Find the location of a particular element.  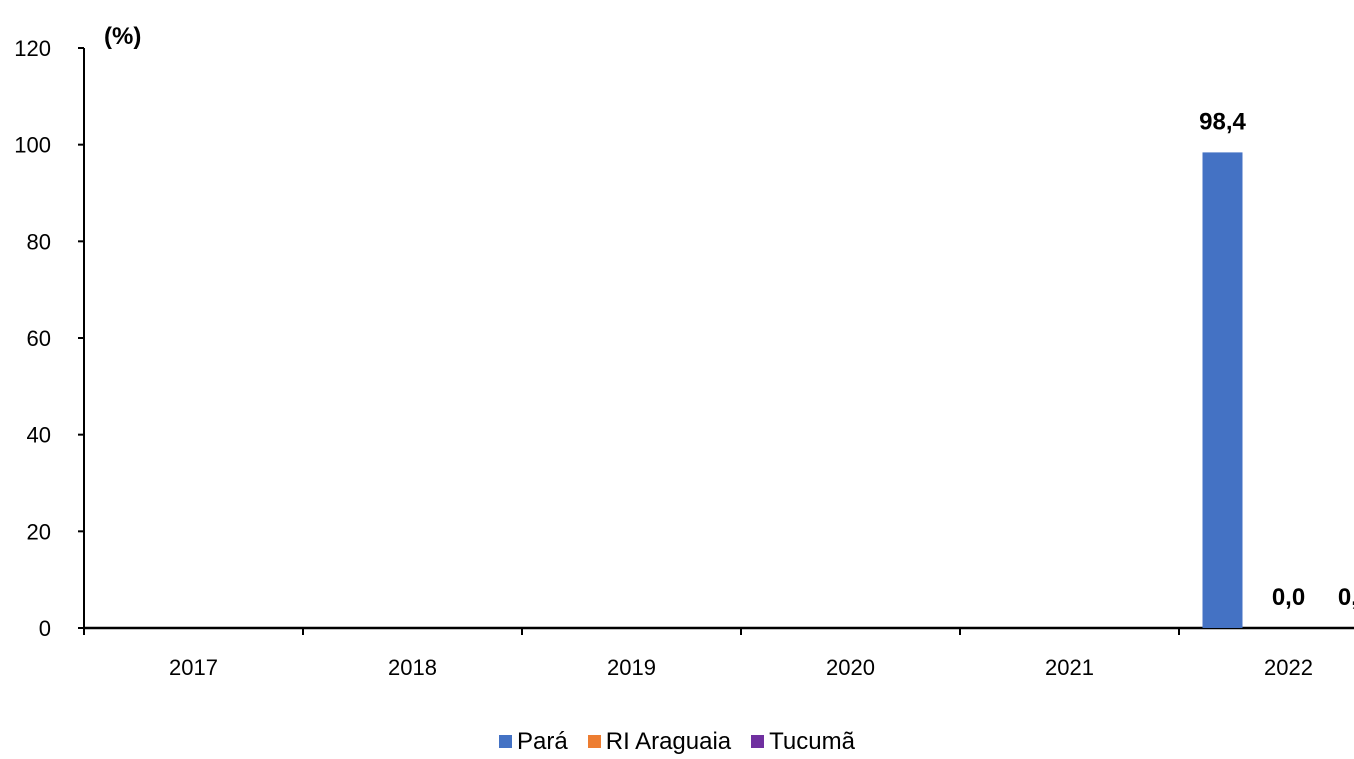

legend-item: Pará is located at coordinates (533, 742).